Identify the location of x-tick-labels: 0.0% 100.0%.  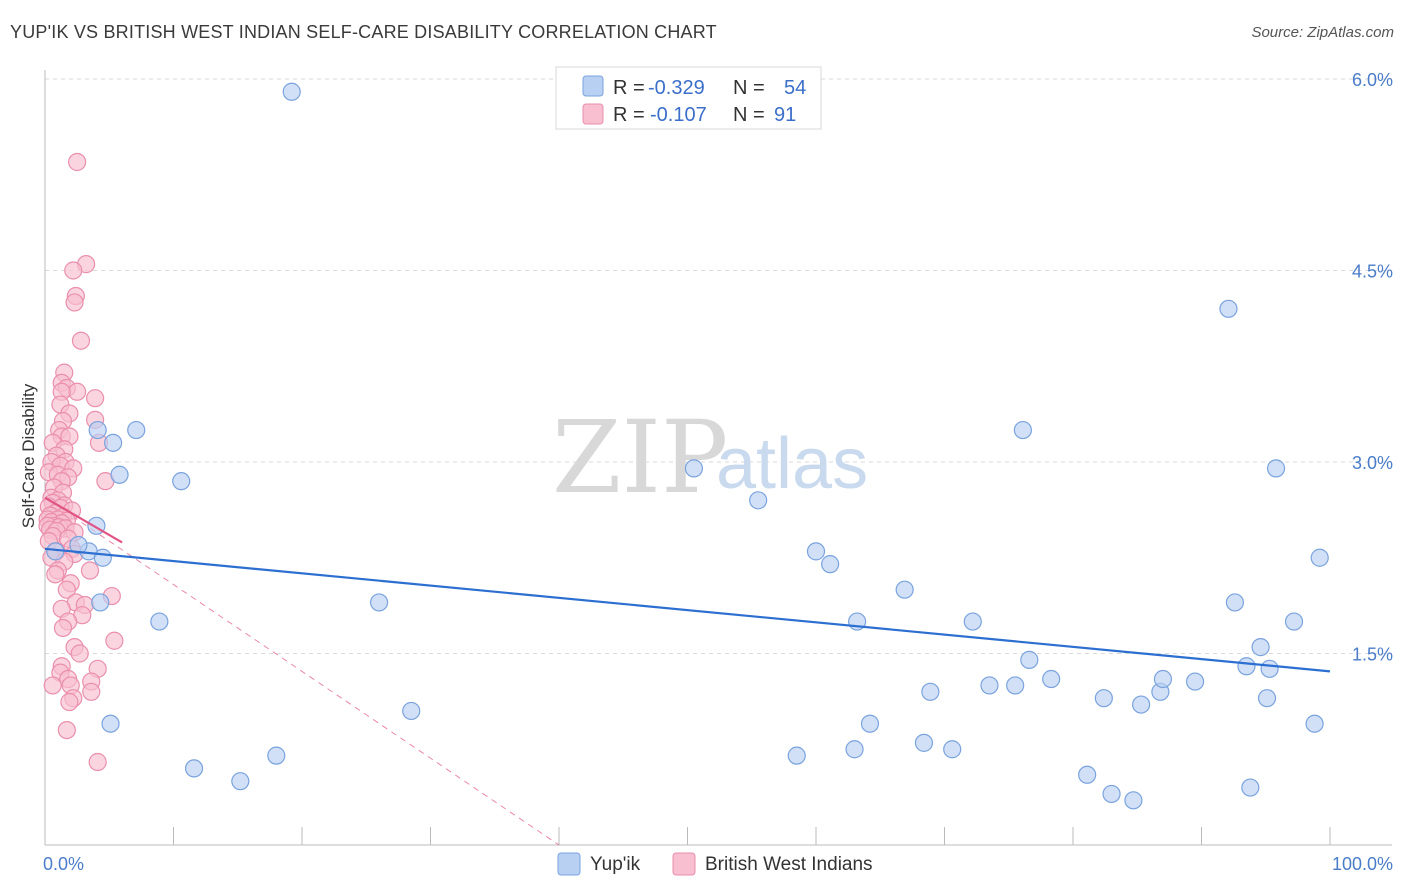
(718, 864).